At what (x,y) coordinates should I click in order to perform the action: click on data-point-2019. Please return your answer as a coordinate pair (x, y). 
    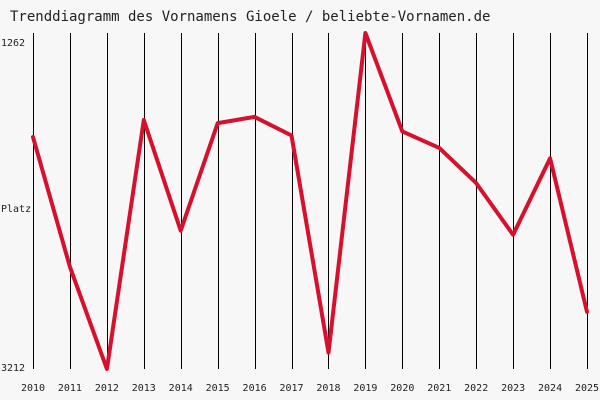
    Looking at the image, I should click on (365, 33).